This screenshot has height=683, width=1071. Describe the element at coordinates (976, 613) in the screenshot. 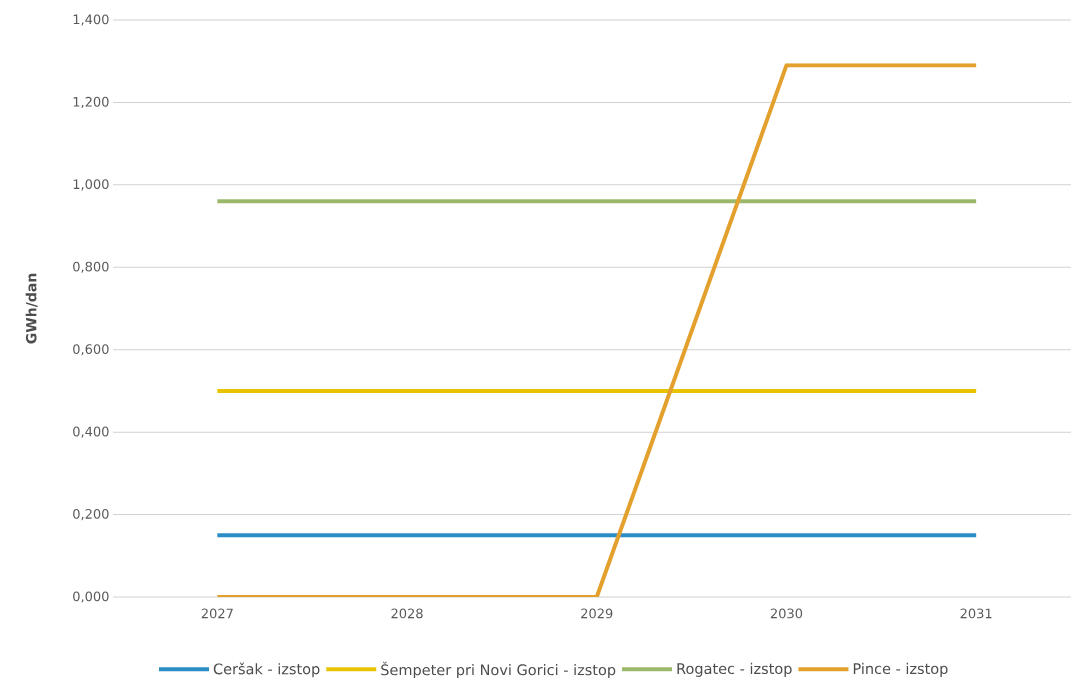

I see `x-tick-label: 2031` at that location.